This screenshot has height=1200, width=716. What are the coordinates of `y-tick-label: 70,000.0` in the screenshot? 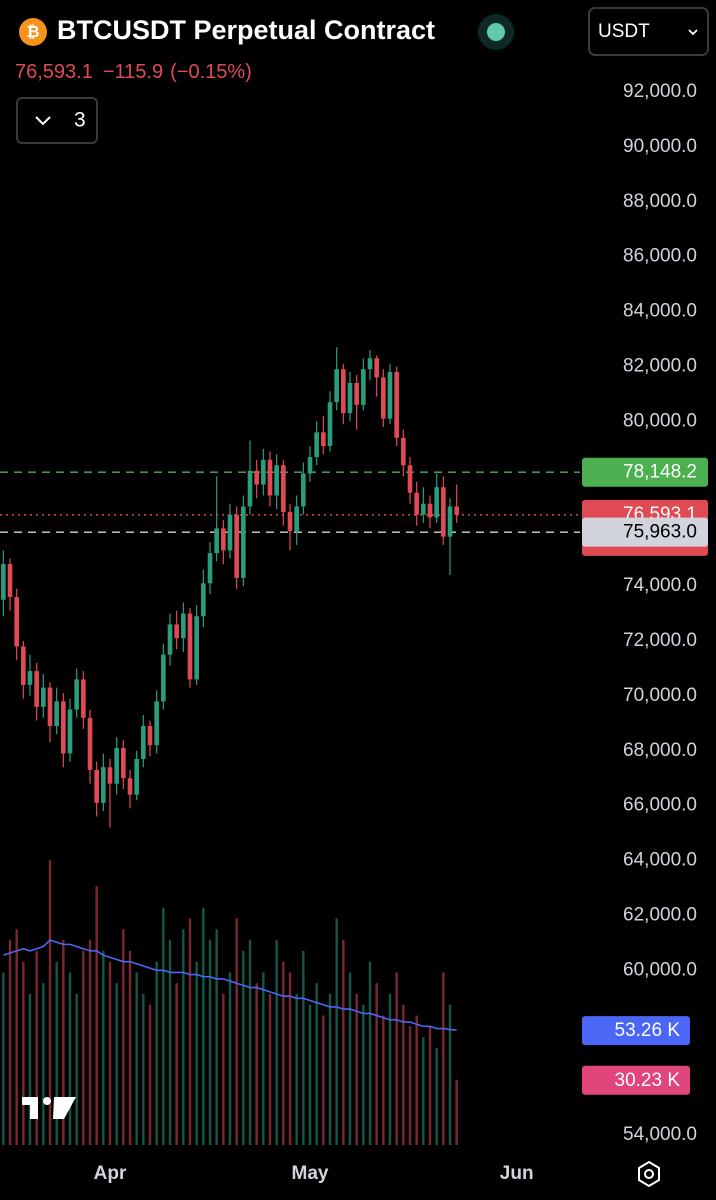 It's located at (660, 695).